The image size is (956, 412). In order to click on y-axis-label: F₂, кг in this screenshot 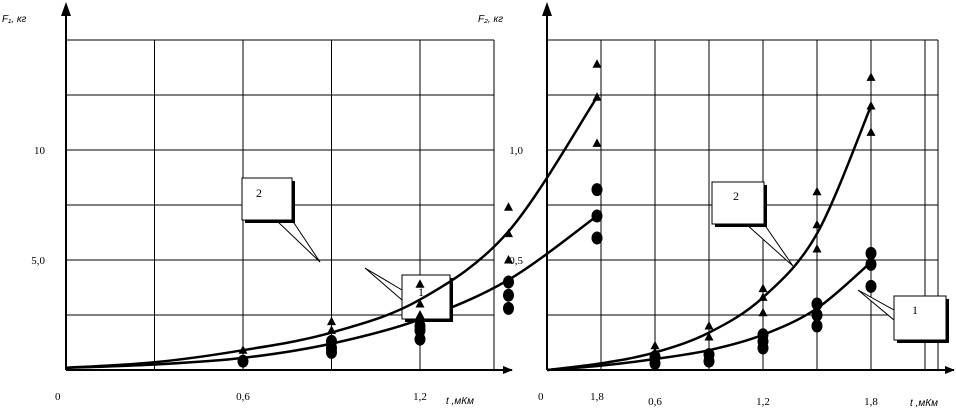, I will do `click(490, 19)`.